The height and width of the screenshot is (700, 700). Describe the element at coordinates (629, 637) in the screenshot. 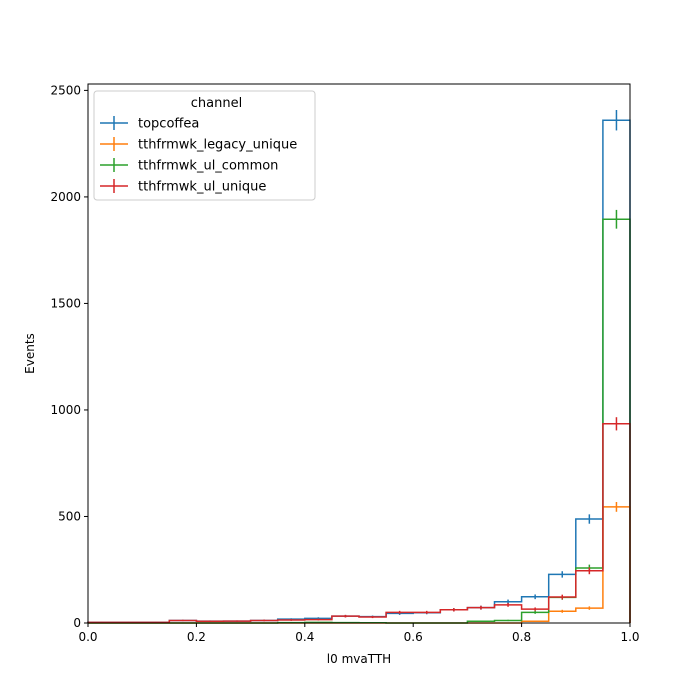

I see `x-tick-label: 1.0` at that location.